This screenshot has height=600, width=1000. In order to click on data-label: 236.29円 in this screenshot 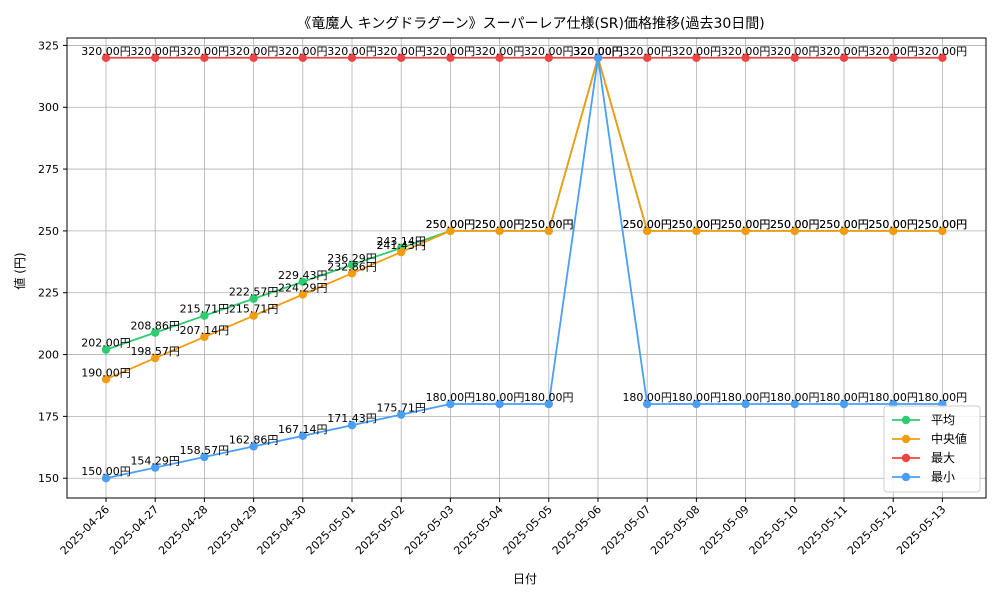, I will do `click(352, 258)`.